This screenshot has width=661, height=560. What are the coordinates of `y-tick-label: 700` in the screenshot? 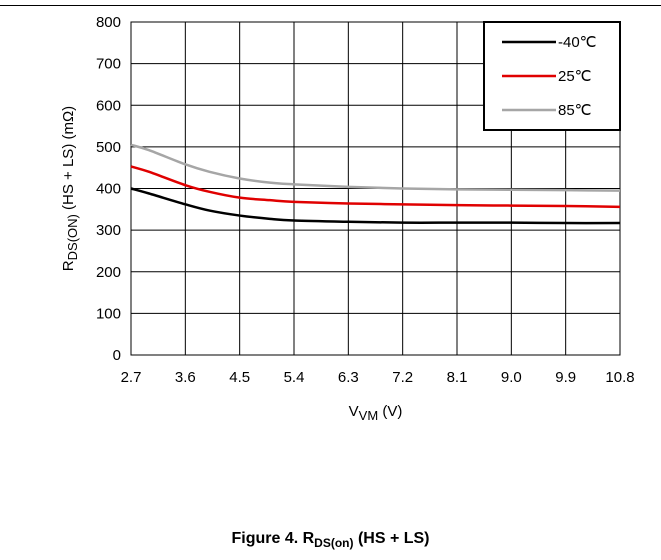 It's located at (108, 64).